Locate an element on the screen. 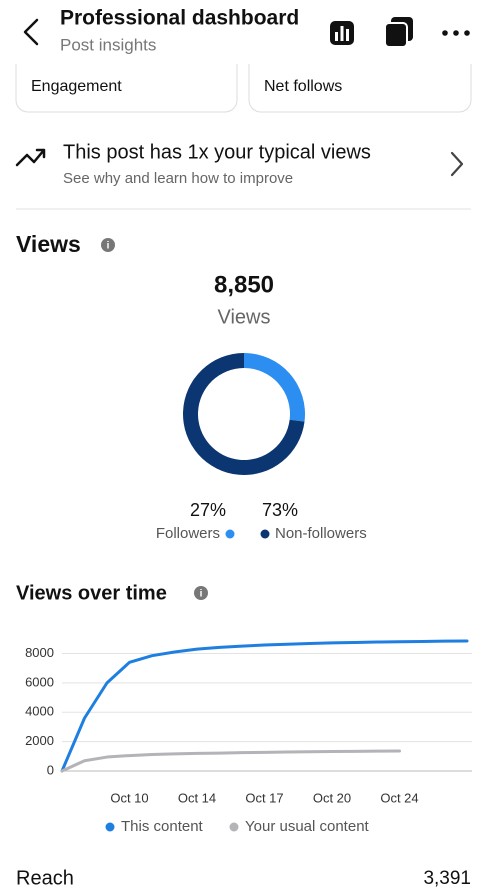 The width and height of the screenshot is (486, 896). card-label: Net follows is located at coordinates (303, 86).